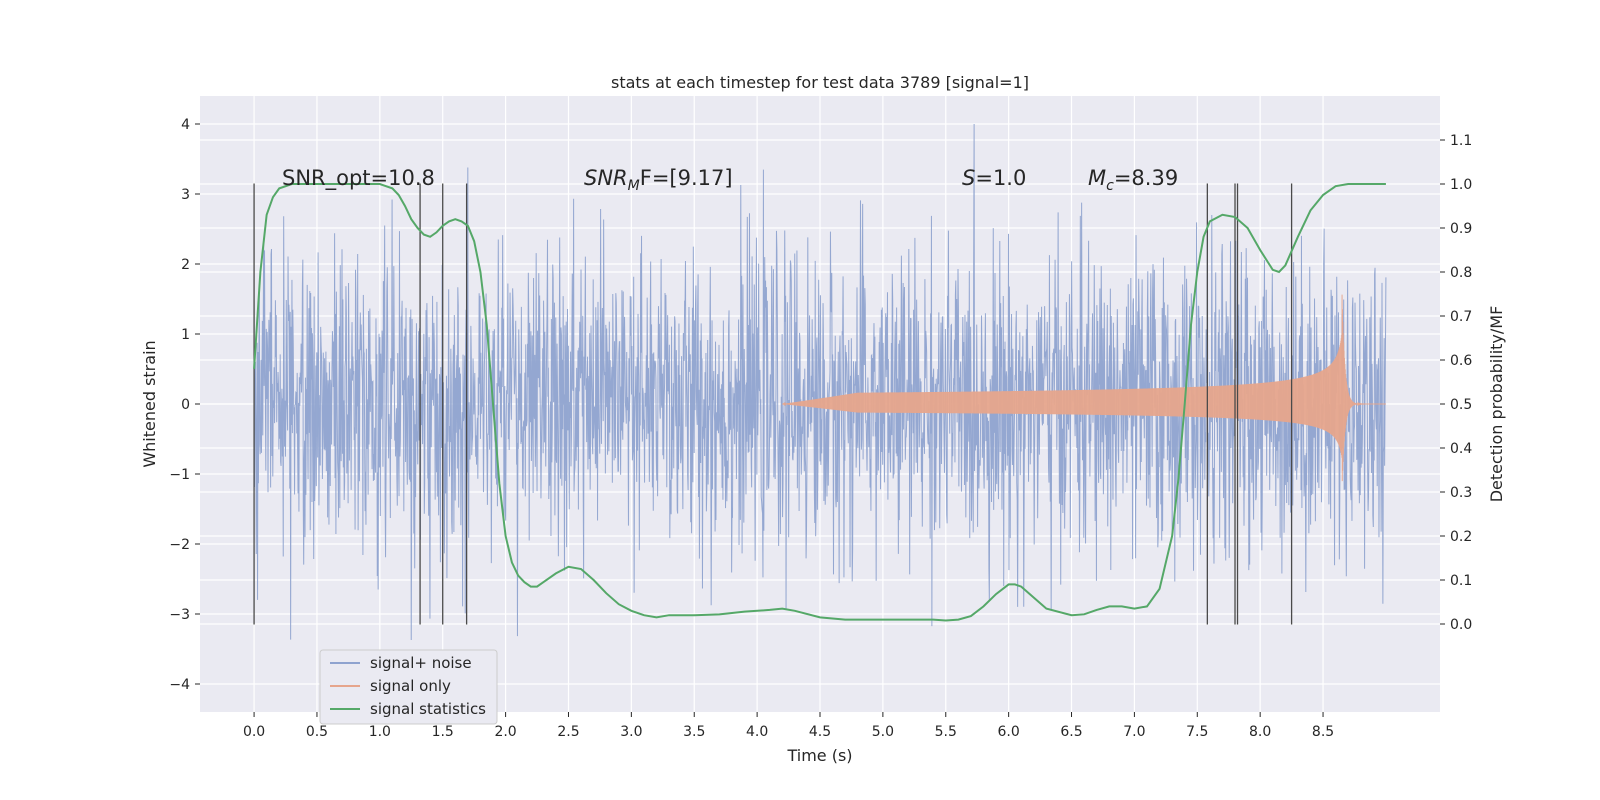 The height and width of the screenshot is (800, 1600). I want to click on annotation-mc: Mc=8.39, so click(1133, 180).